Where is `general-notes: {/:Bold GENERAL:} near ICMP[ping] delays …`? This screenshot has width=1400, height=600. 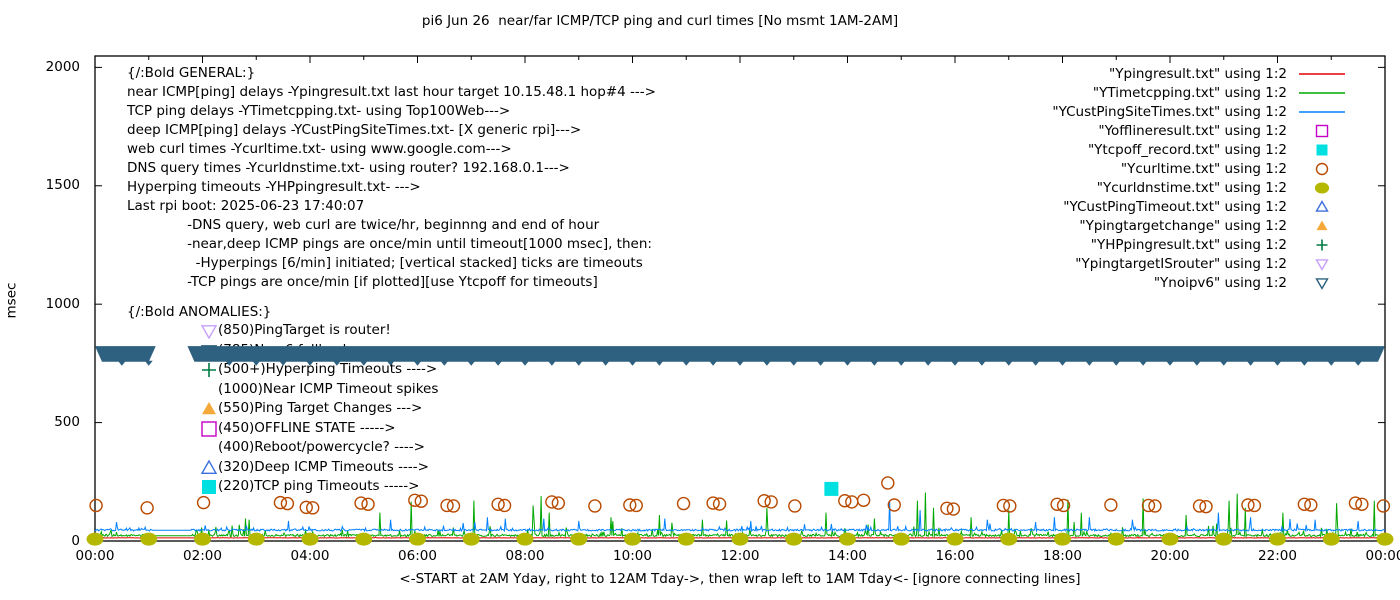
general-notes: {/:Bold GENERAL:} near ICMP[ping] delays … is located at coordinates (391, 178).